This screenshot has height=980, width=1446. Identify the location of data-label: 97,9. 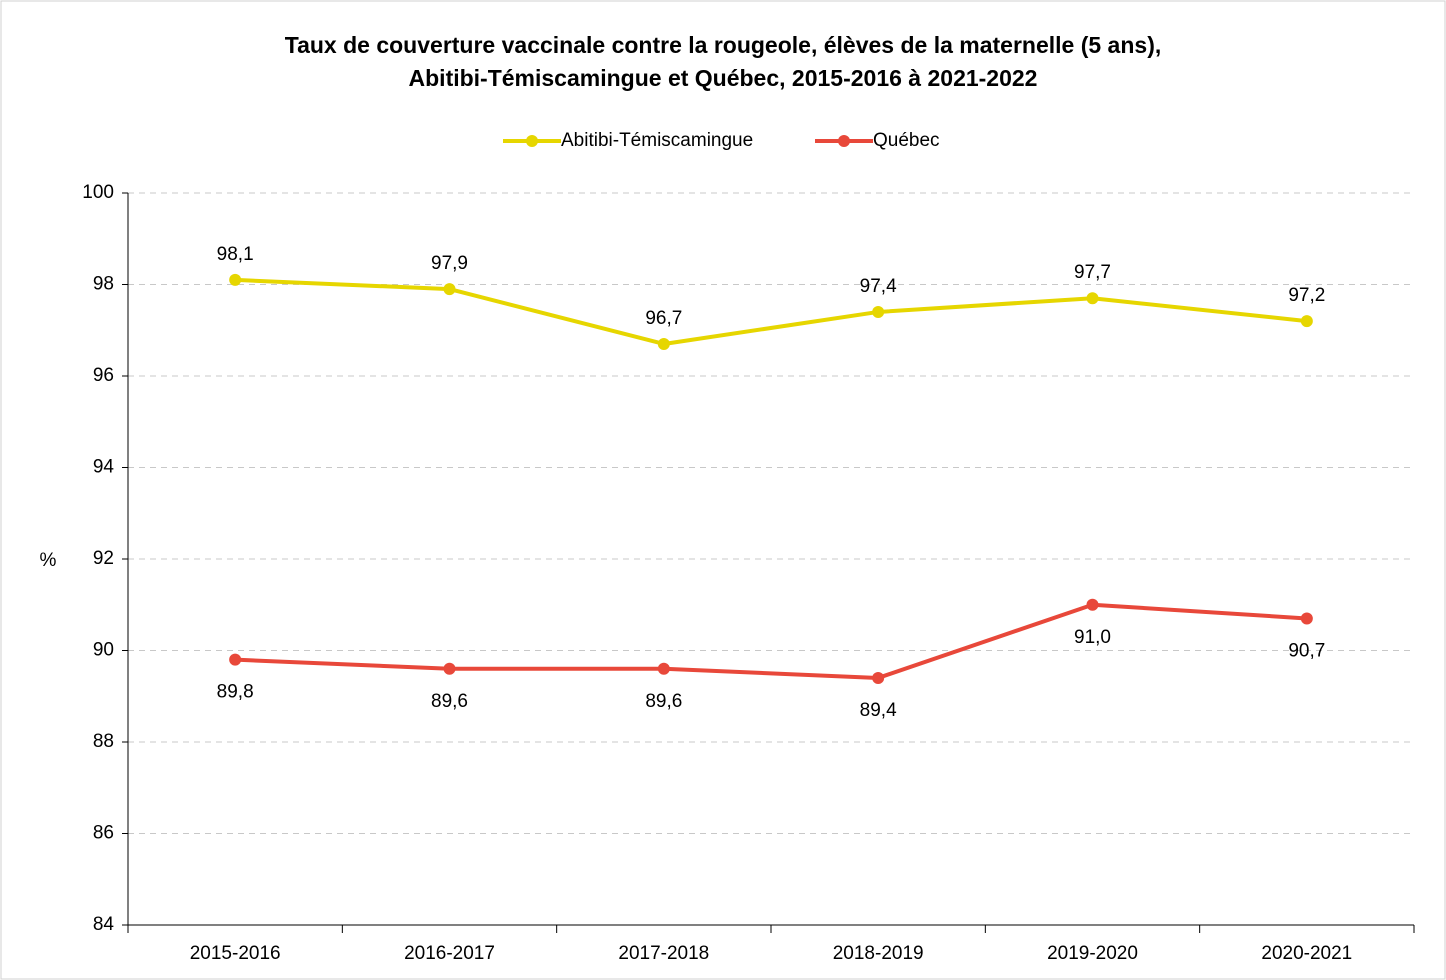
(449, 263).